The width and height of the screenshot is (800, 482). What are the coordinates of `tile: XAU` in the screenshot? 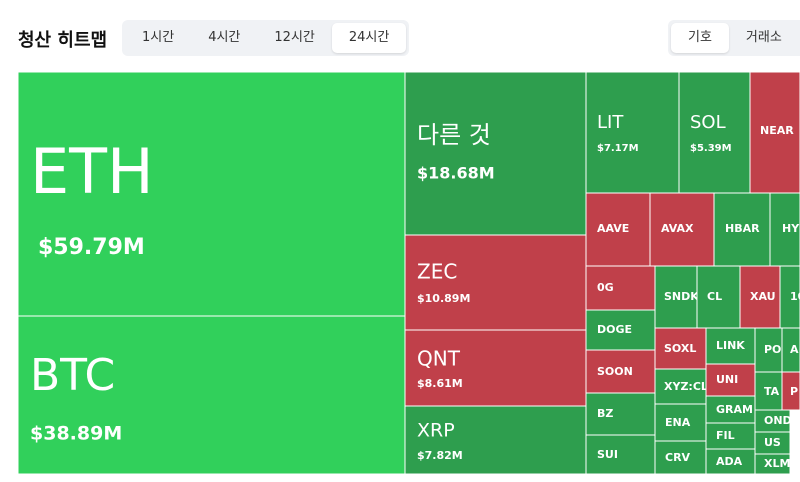 It's located at (760, 297).